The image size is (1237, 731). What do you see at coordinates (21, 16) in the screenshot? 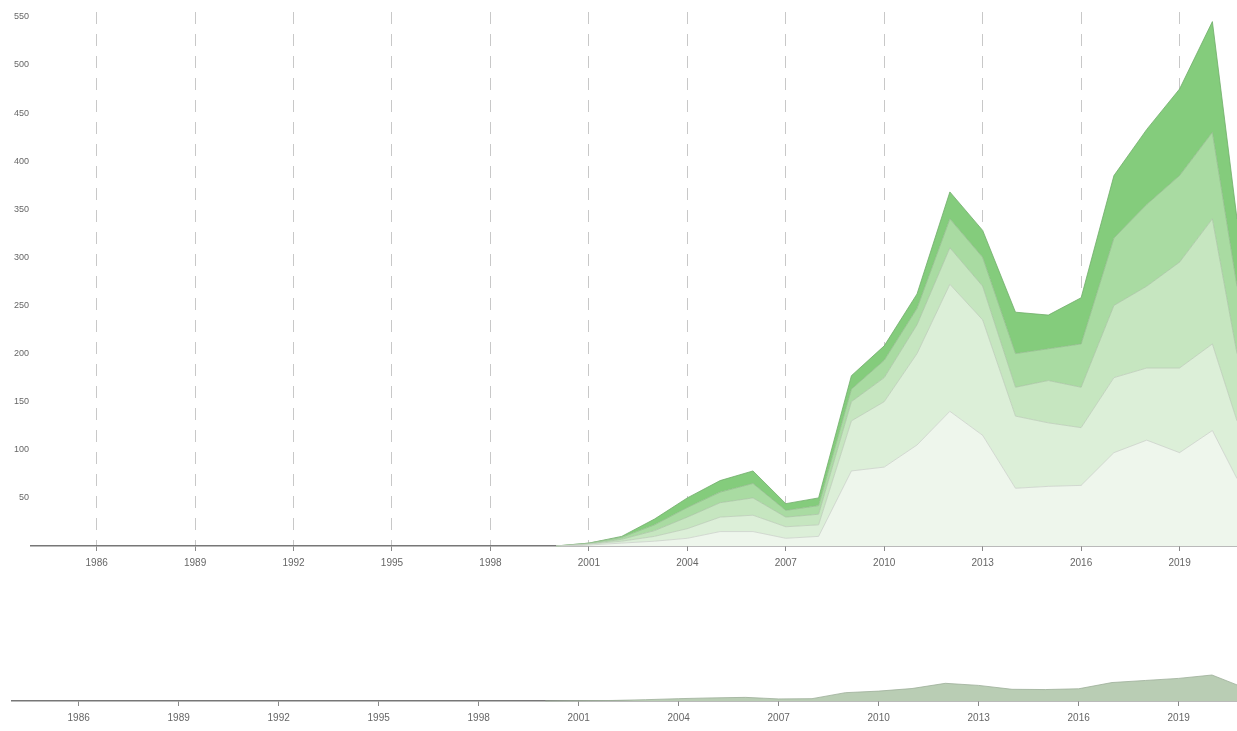
I see `y-tick-label: 550` at bounding box center [21, 16].